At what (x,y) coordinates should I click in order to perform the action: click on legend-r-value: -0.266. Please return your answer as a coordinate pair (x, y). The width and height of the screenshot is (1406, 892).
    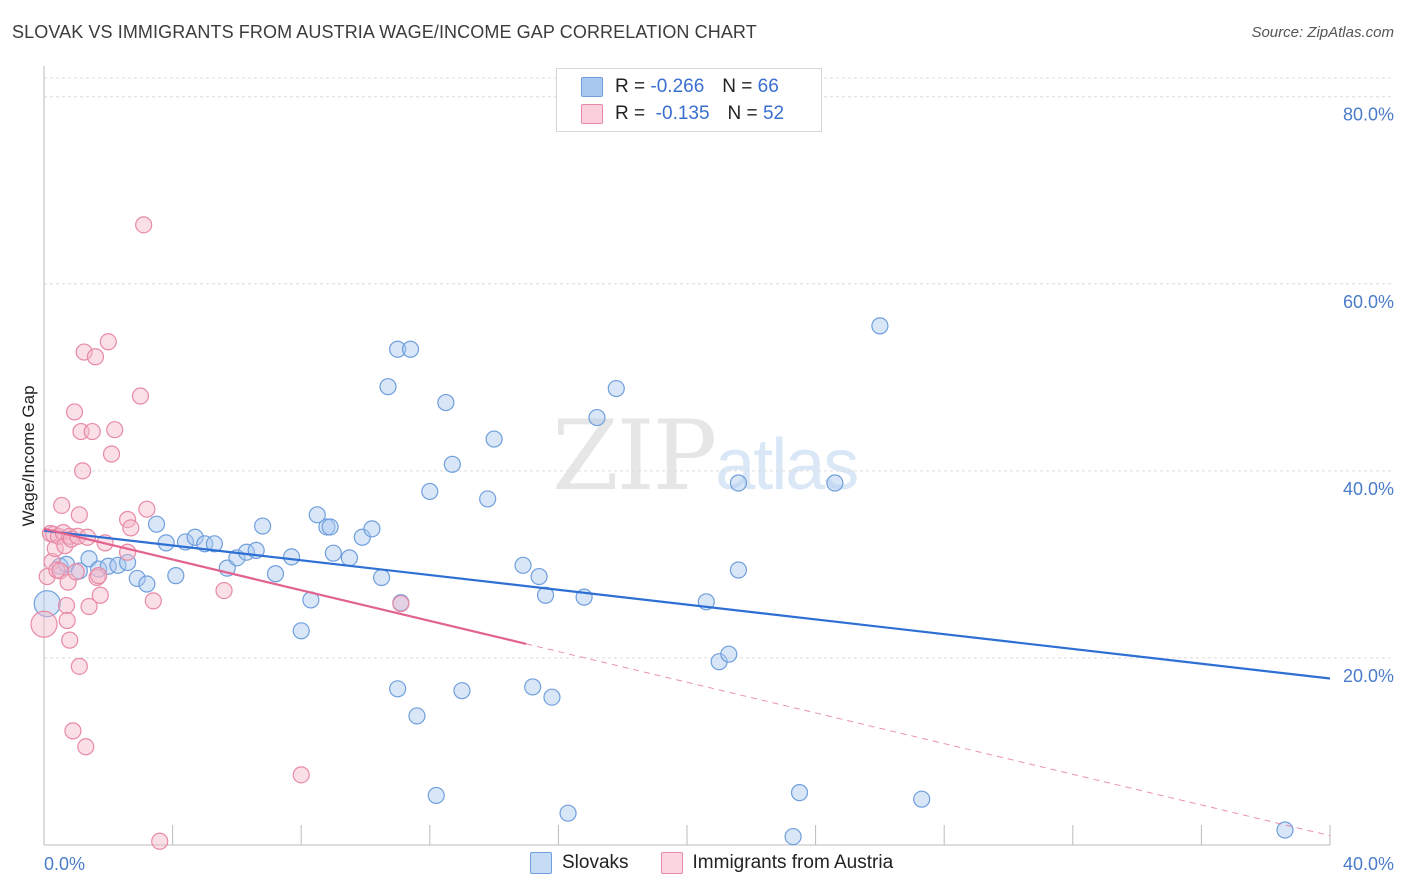
    Looking at the image, I should click on (677, 86).